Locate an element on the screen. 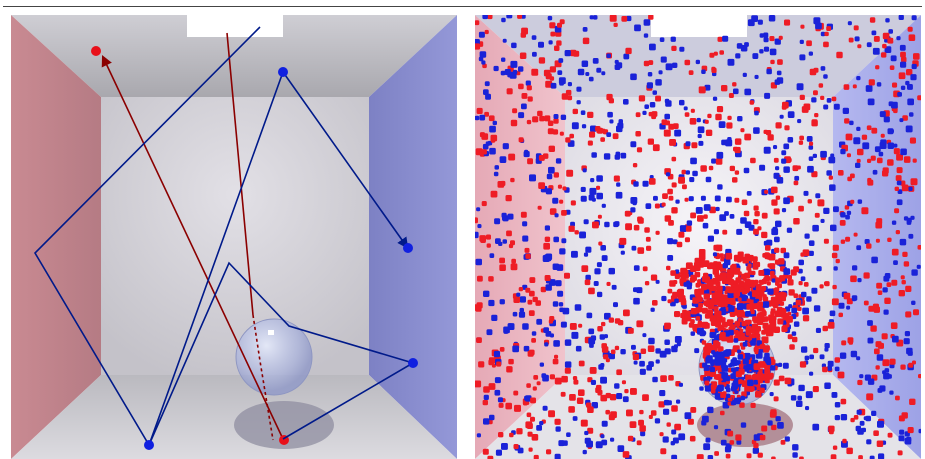  blue-path-vertex-floor is located at coordinates (149, 445).